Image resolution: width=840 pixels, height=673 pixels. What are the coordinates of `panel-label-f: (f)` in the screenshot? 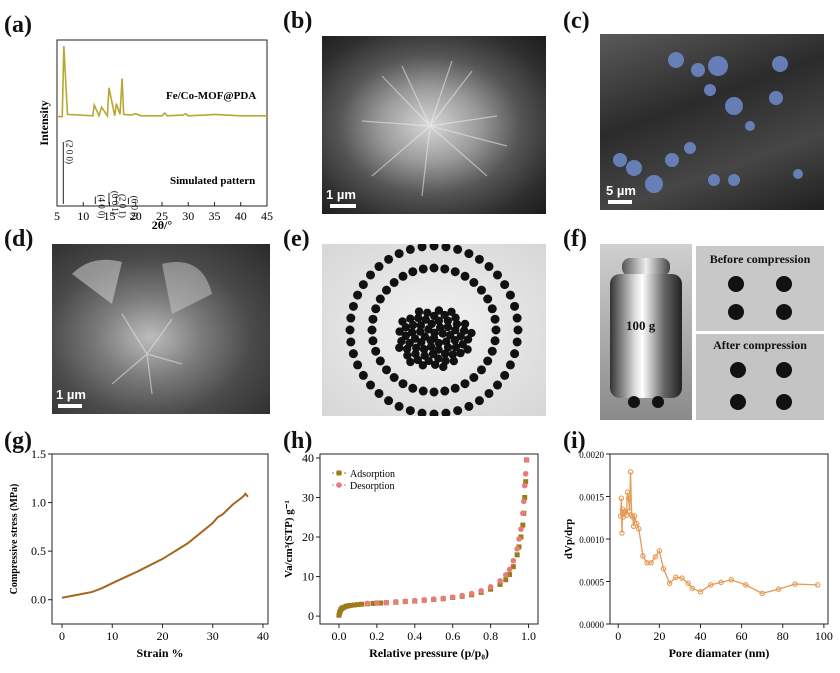 It's located at (575, 239).